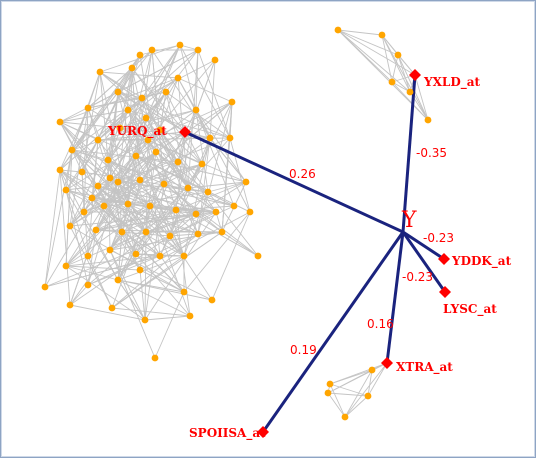 The height and width of the screenshot is (460, 538). Describe the element at coordinates (333, 332) in the screenshot. I see `hub-edge-spoiisa` at that location.